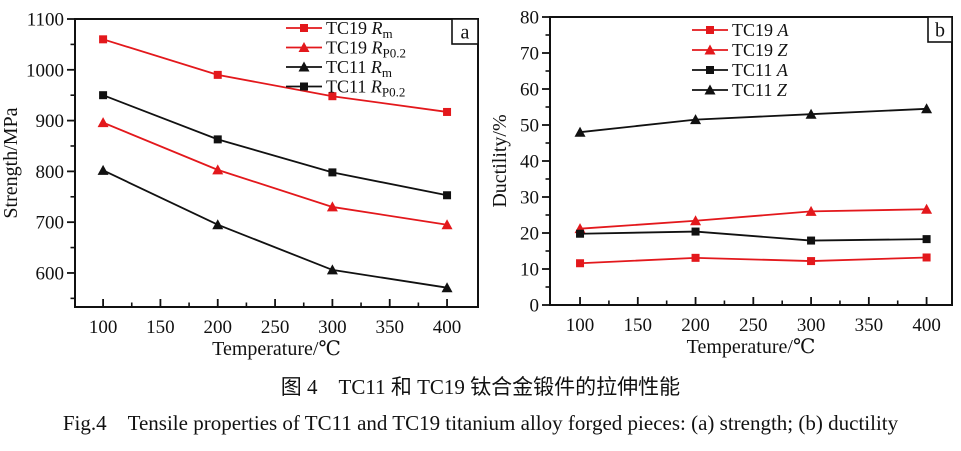 The width and height of the screenshot is (961, 451). I want to click on legend-entry-tc19-z: TC19 Z, so click(740, 50).